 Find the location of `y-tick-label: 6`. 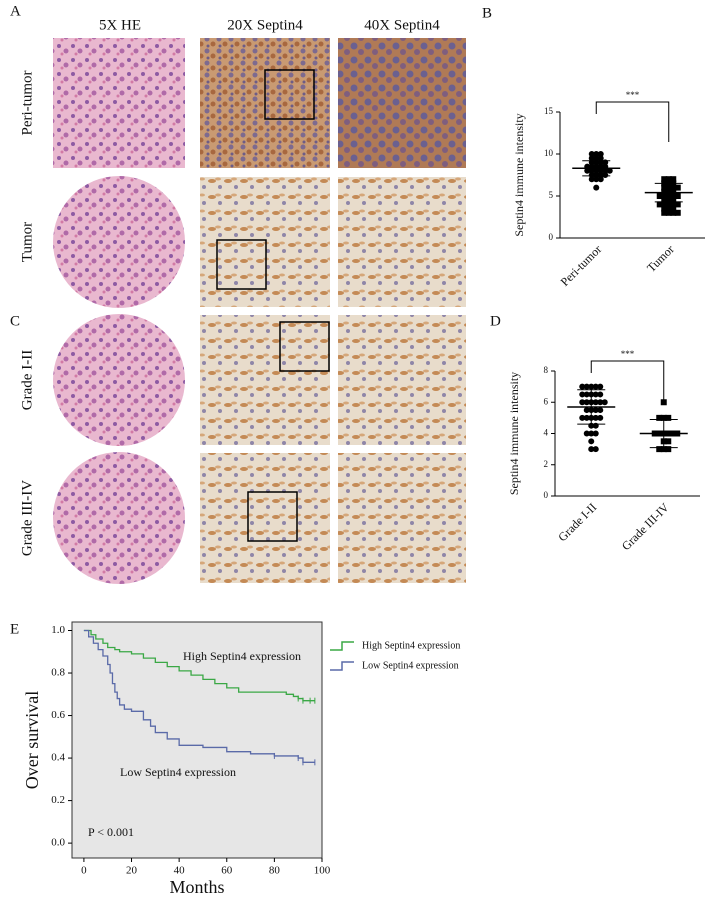

y-tick-label: 6 is located at coordinates (546, 401).